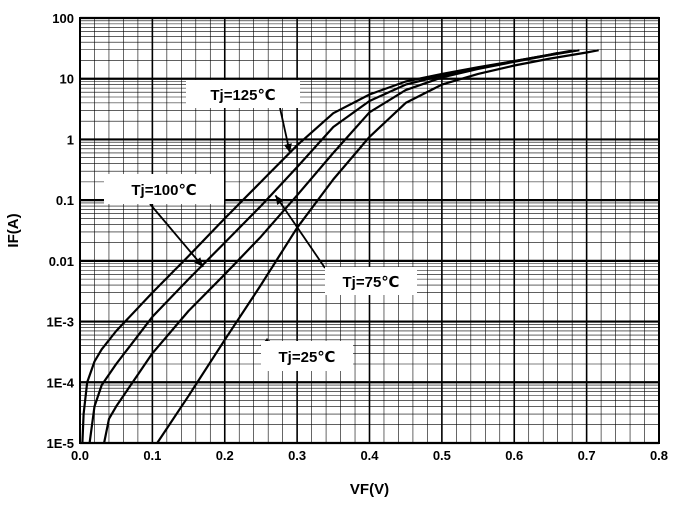 This screenshot has width=673, height=505. Describe the element at coordinates (80, 455) in the screenshot. I see `x-tick-label: 0.0` at that location.